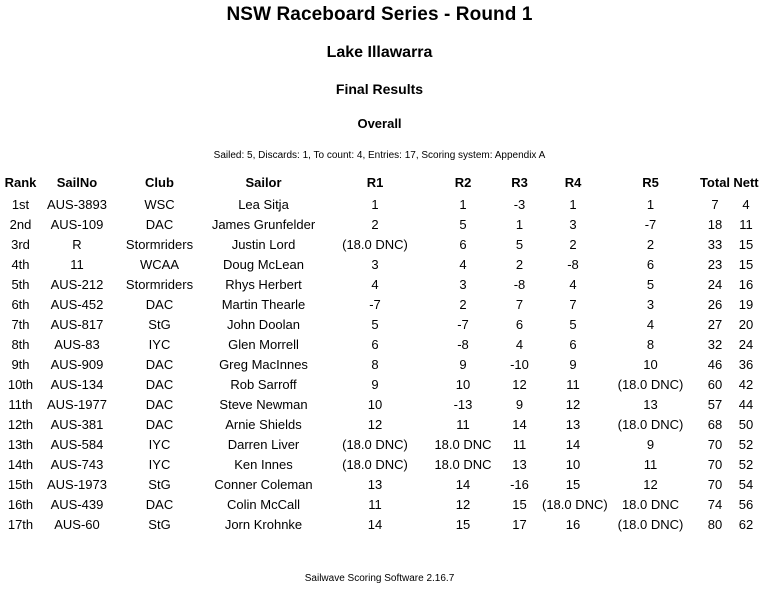 This screenshot has width=759, height=602. I want to click on column-header-r2: R2, so click(463, 182).